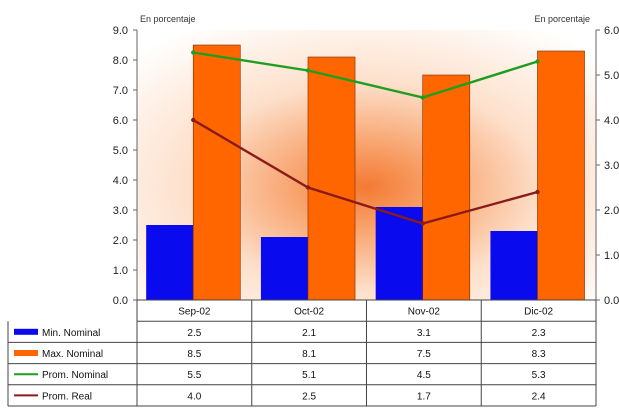  What do you see at coordinates (120, 121) in the screenshot?
I see `left-tick-label: 6.0` at bounding box center [120, 121].